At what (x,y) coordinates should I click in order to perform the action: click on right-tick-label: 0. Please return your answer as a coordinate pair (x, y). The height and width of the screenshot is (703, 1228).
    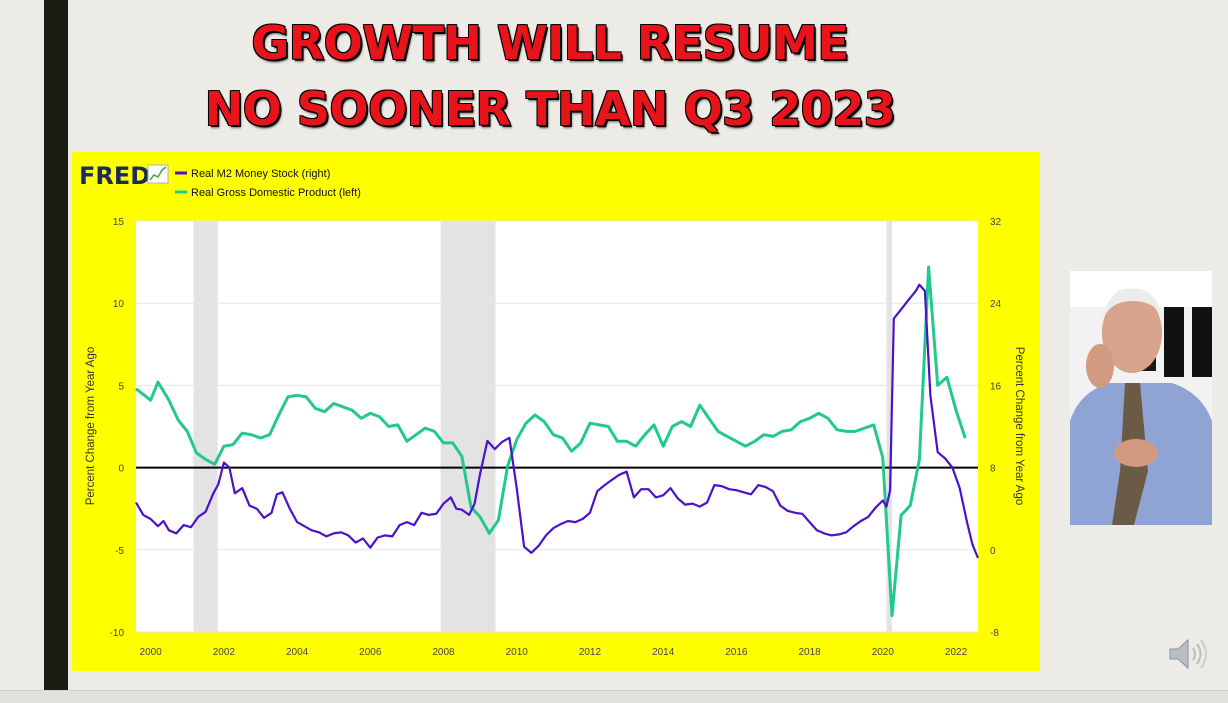
    Looking at the image, I should click on (993, 551).